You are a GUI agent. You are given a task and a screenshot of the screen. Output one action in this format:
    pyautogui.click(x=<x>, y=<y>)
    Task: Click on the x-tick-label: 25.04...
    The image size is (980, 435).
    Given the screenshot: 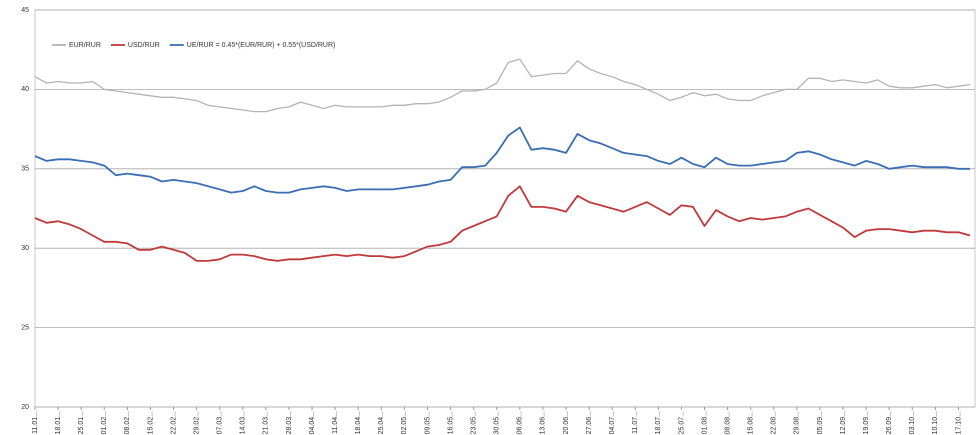 What is the action you would take?
    pyautogui.click(x=381, y=422)
    